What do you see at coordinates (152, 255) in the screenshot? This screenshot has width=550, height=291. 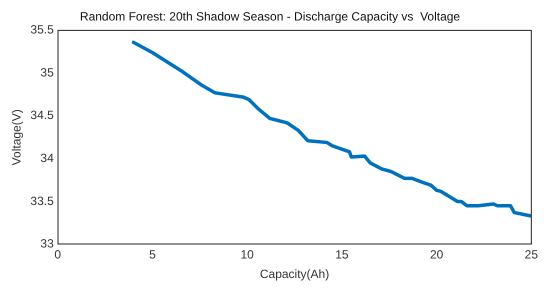 I see `x-tick-label: 5` at bounding box center [152, 255].